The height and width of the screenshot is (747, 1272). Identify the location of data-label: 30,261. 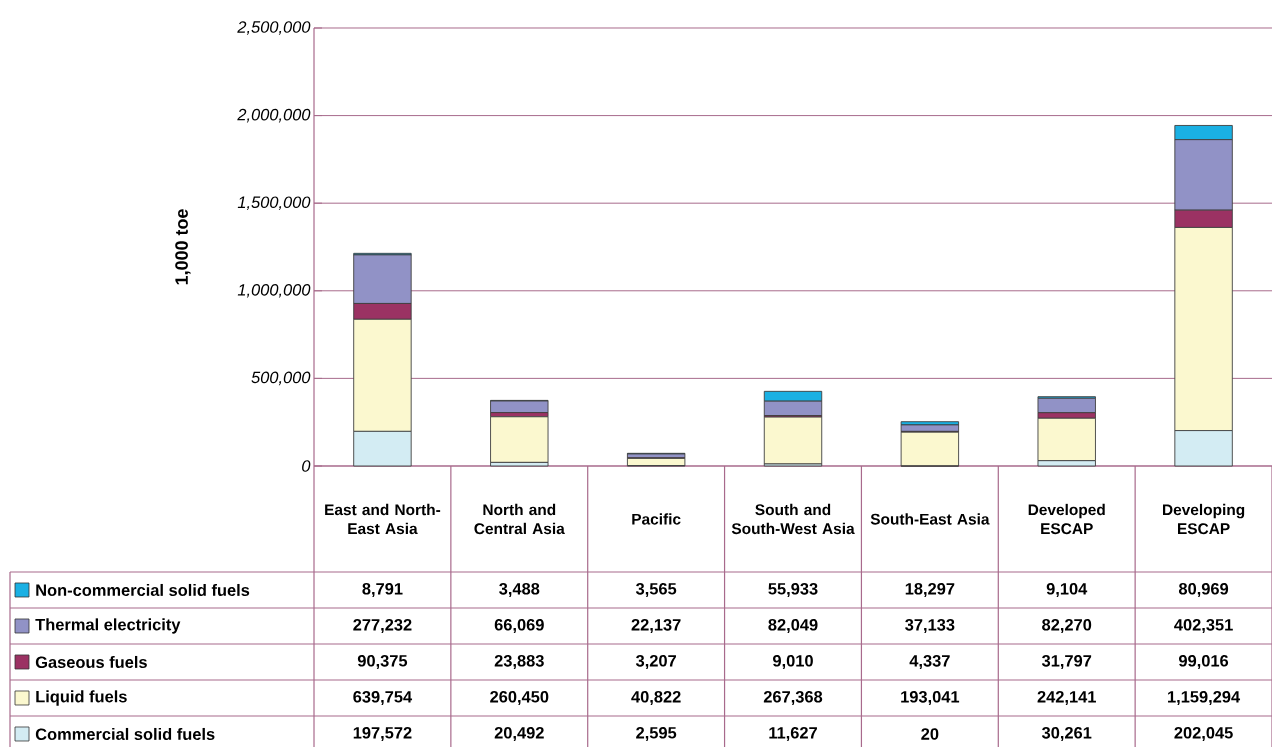
(1066, 733).